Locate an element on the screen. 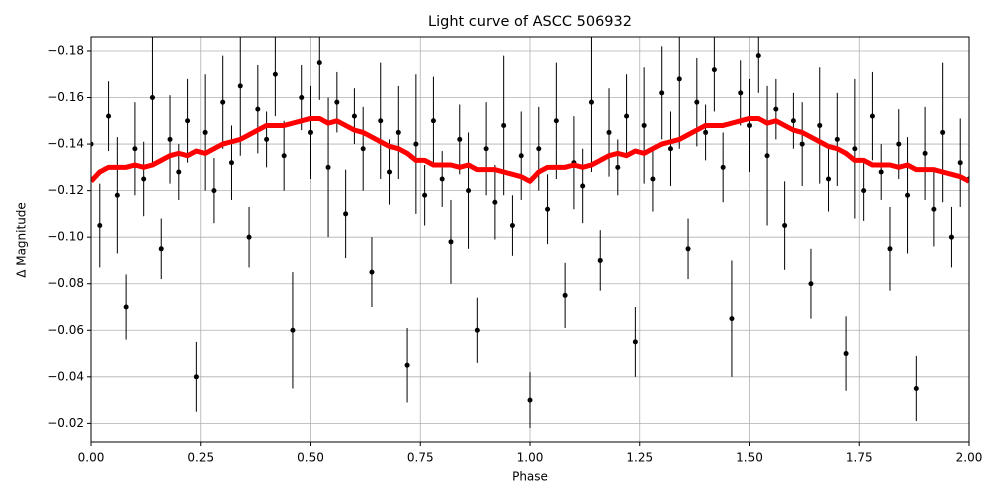 This screenshot has width=1000, height=504. x-tick-label: 1.75 is located at coordinates (859, 458).